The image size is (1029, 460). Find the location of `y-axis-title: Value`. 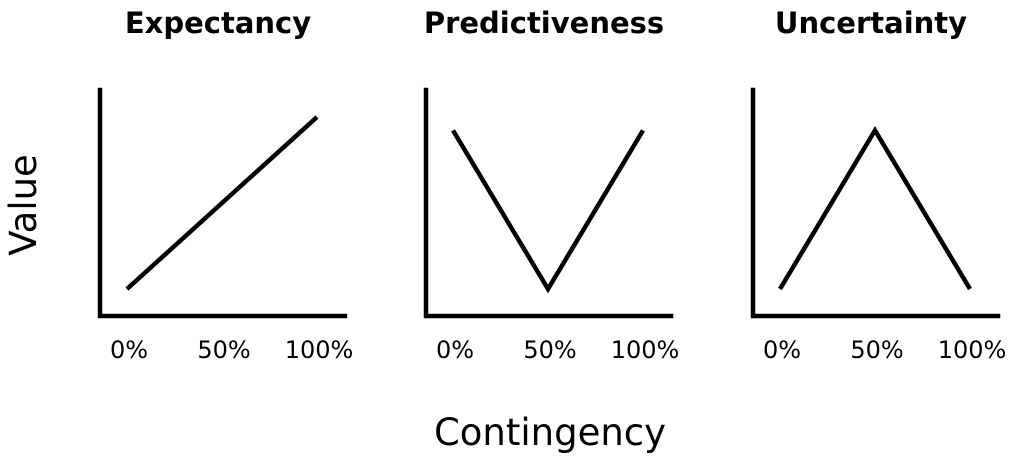

y-axis-title: Value is located at coordinates (23, 205).